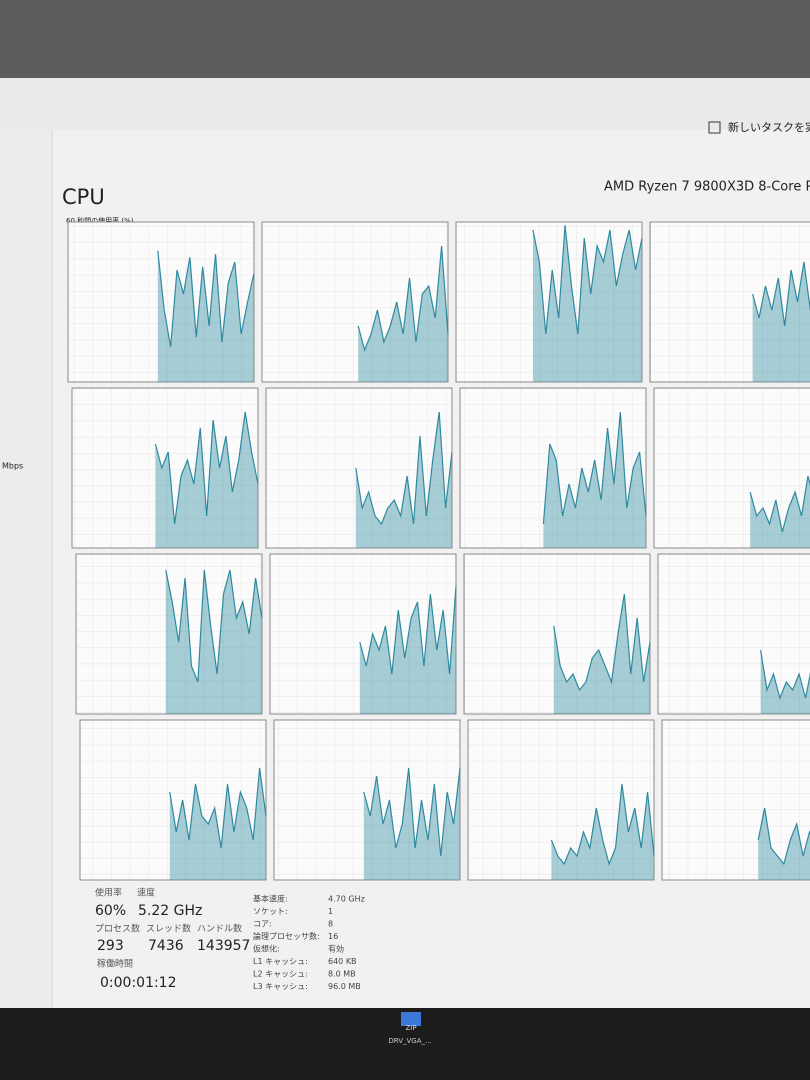 The width and height of the screenshot is (810, 1080). I want to click on detail-value: 640 KB, so click(342, 961).